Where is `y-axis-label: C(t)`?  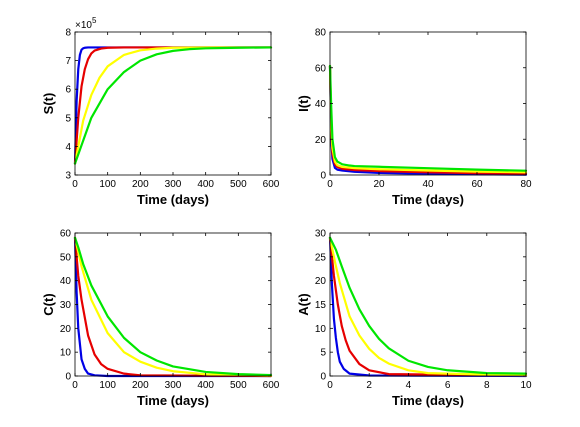
y-axis-label: C(t) is located at coordinates (48, 304).